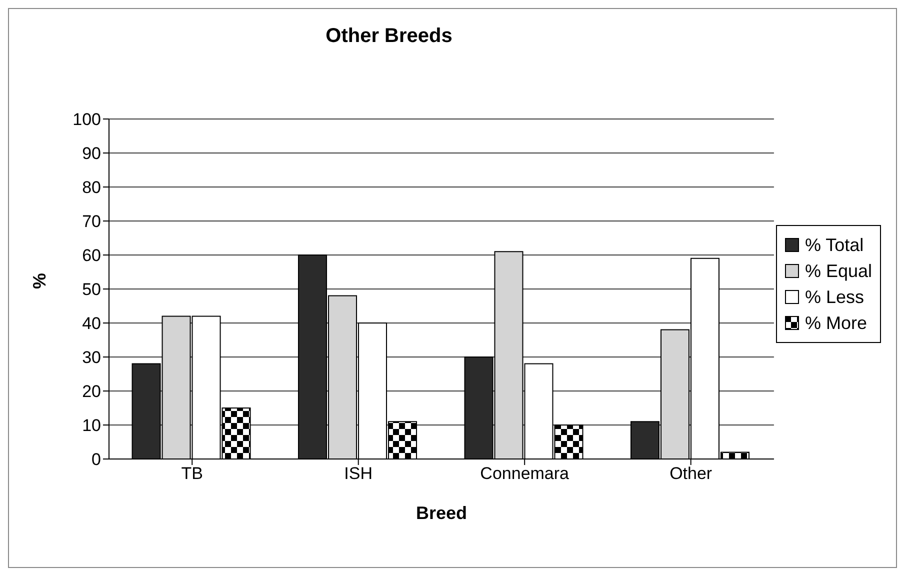  What do you see at coordinates (838, 271) in the screenshot?
I see `legend-label: % Equal` at bounding box center [838, 271].